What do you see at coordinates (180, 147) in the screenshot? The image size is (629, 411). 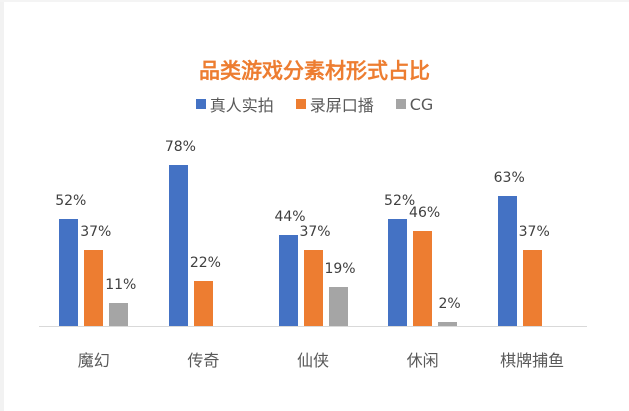 I see `data-label: 78%` at bounding box center [180, 147].